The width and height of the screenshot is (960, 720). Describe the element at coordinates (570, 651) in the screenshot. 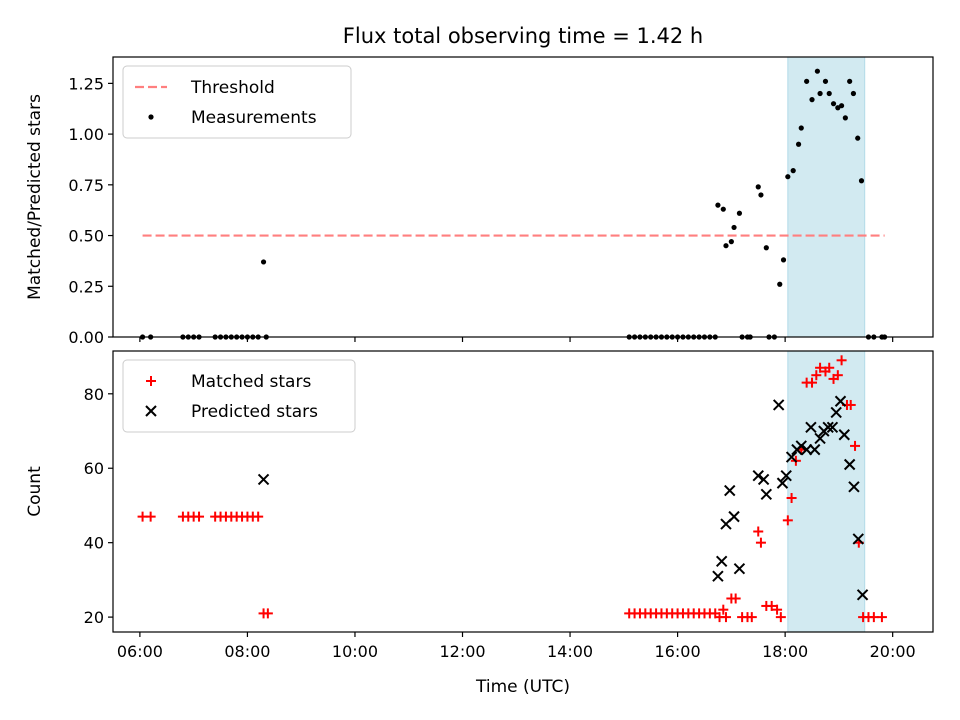

I see `x-tick-label: 14:00` at that location.